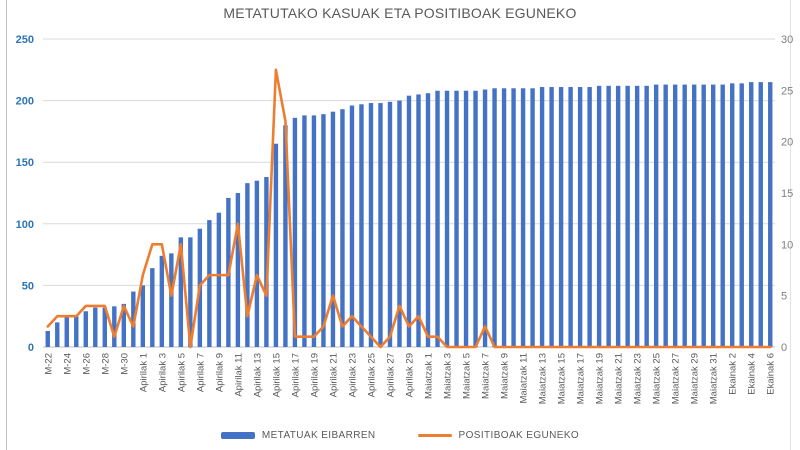 This screenshot has width=800, height=450. Describe the element at coordinates (28, 286) in the screenshot. I see `left-axis-tick-label: 50` at that location.